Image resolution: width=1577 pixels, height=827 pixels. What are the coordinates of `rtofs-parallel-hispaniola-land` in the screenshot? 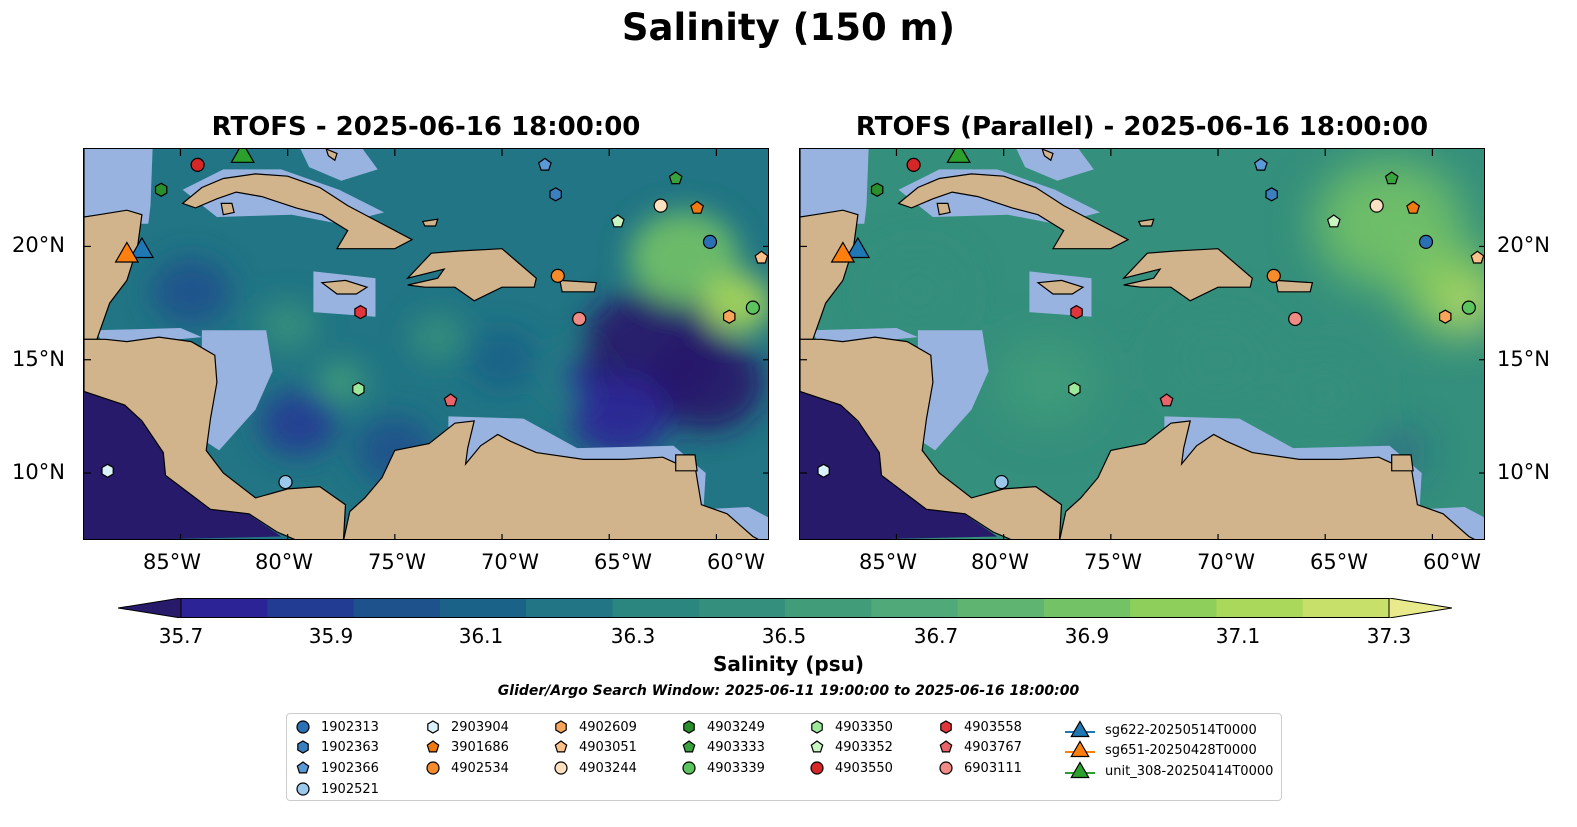 It's located at (1187, 275).